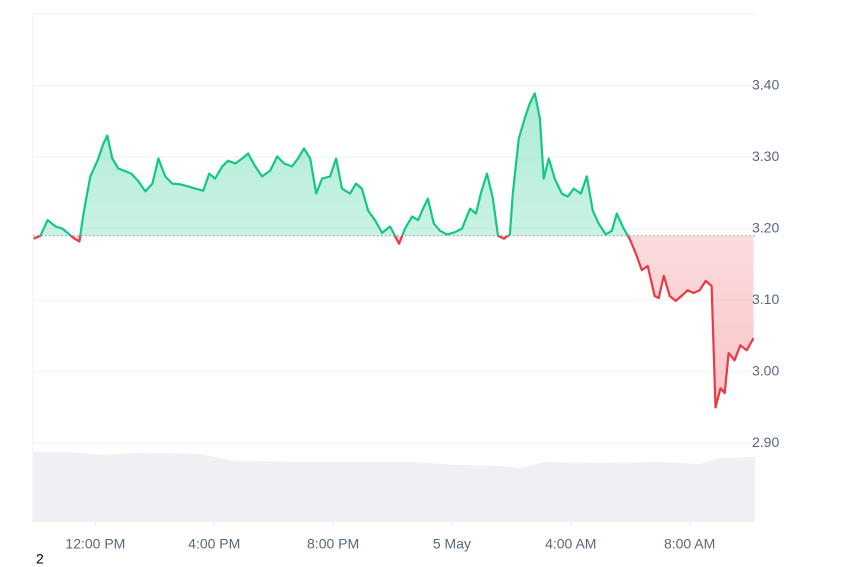 This screenshot has width=850, height=567. What do you see at coordinates (333, 544) in the screenshot?
I see `x-tick-label: 8:00 PM` at bounding box center [333, 544].